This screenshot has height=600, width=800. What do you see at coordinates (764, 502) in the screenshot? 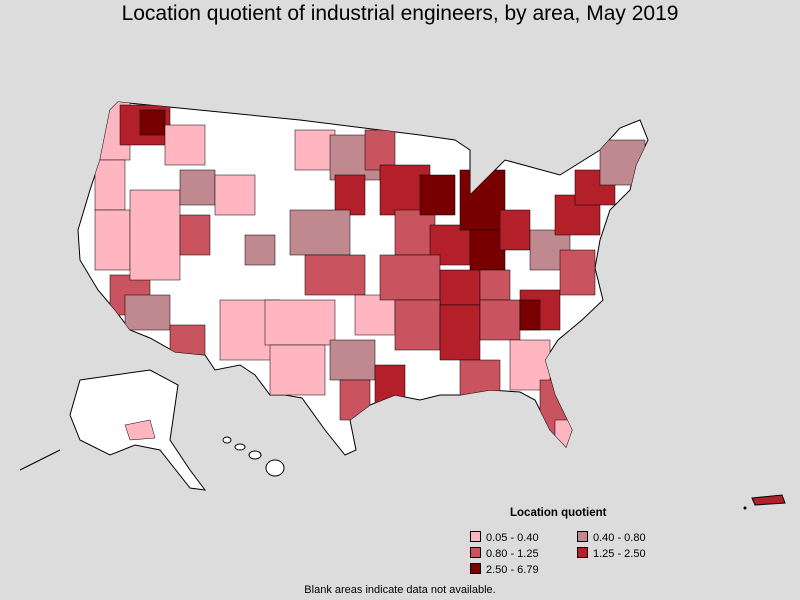
I see `puerto-rico` at bounding box center [764, 502].